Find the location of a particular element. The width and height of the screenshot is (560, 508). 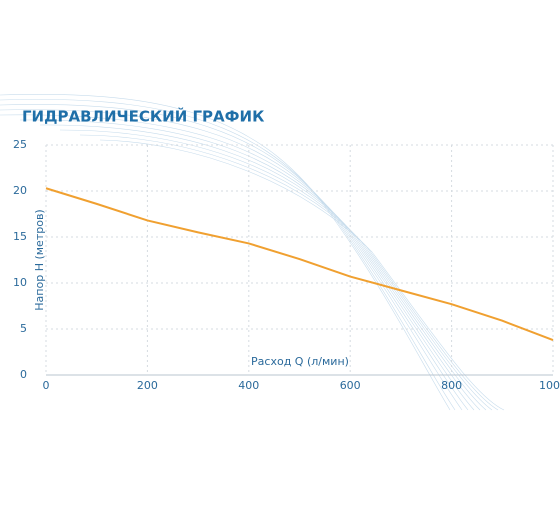

y-axis-label: Напор Н (метров) is located at coordinates (39, 259).